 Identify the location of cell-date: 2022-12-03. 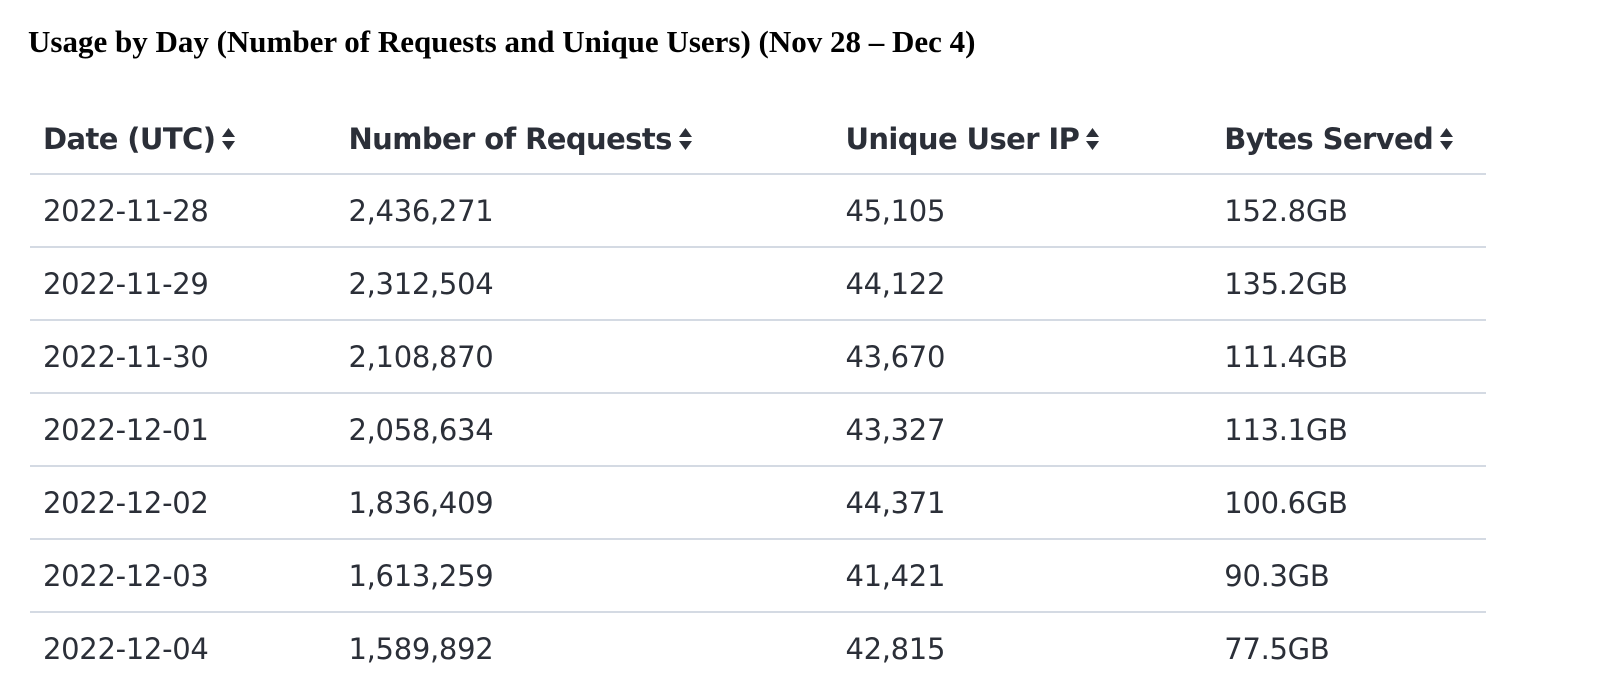
(183, 576).